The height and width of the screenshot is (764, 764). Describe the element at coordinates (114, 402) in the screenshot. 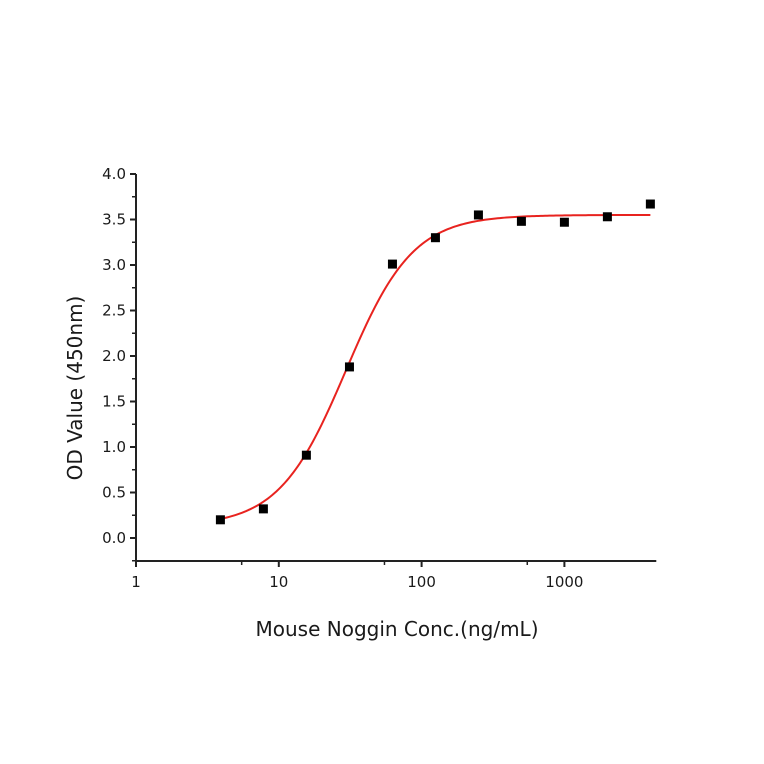

I see `y-tick-label: 1.5` at that location.